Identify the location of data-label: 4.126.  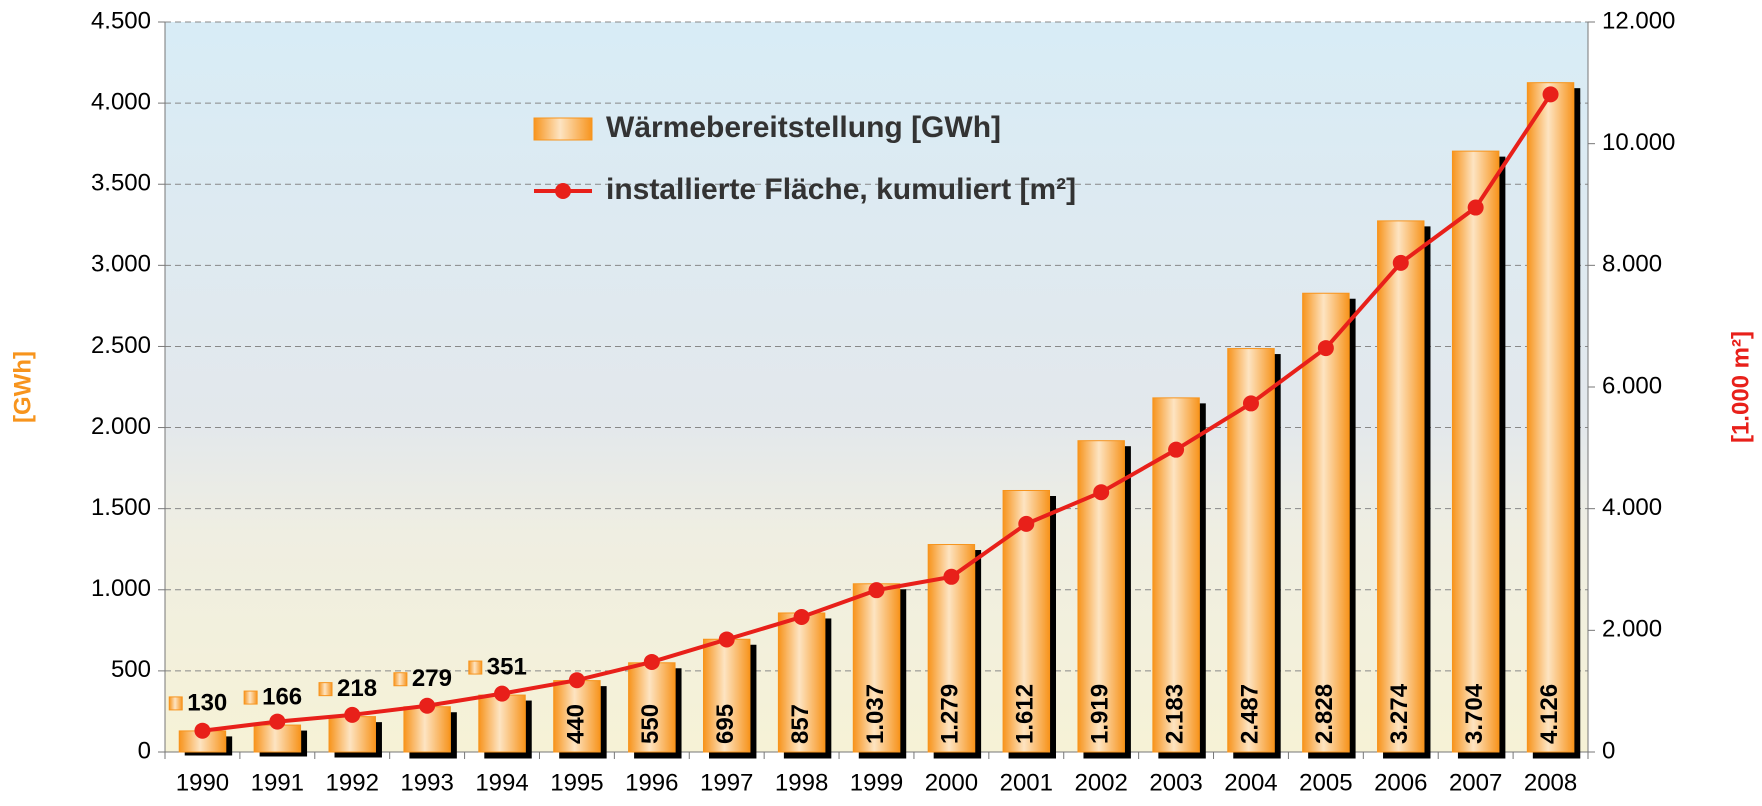
(1549, 714).